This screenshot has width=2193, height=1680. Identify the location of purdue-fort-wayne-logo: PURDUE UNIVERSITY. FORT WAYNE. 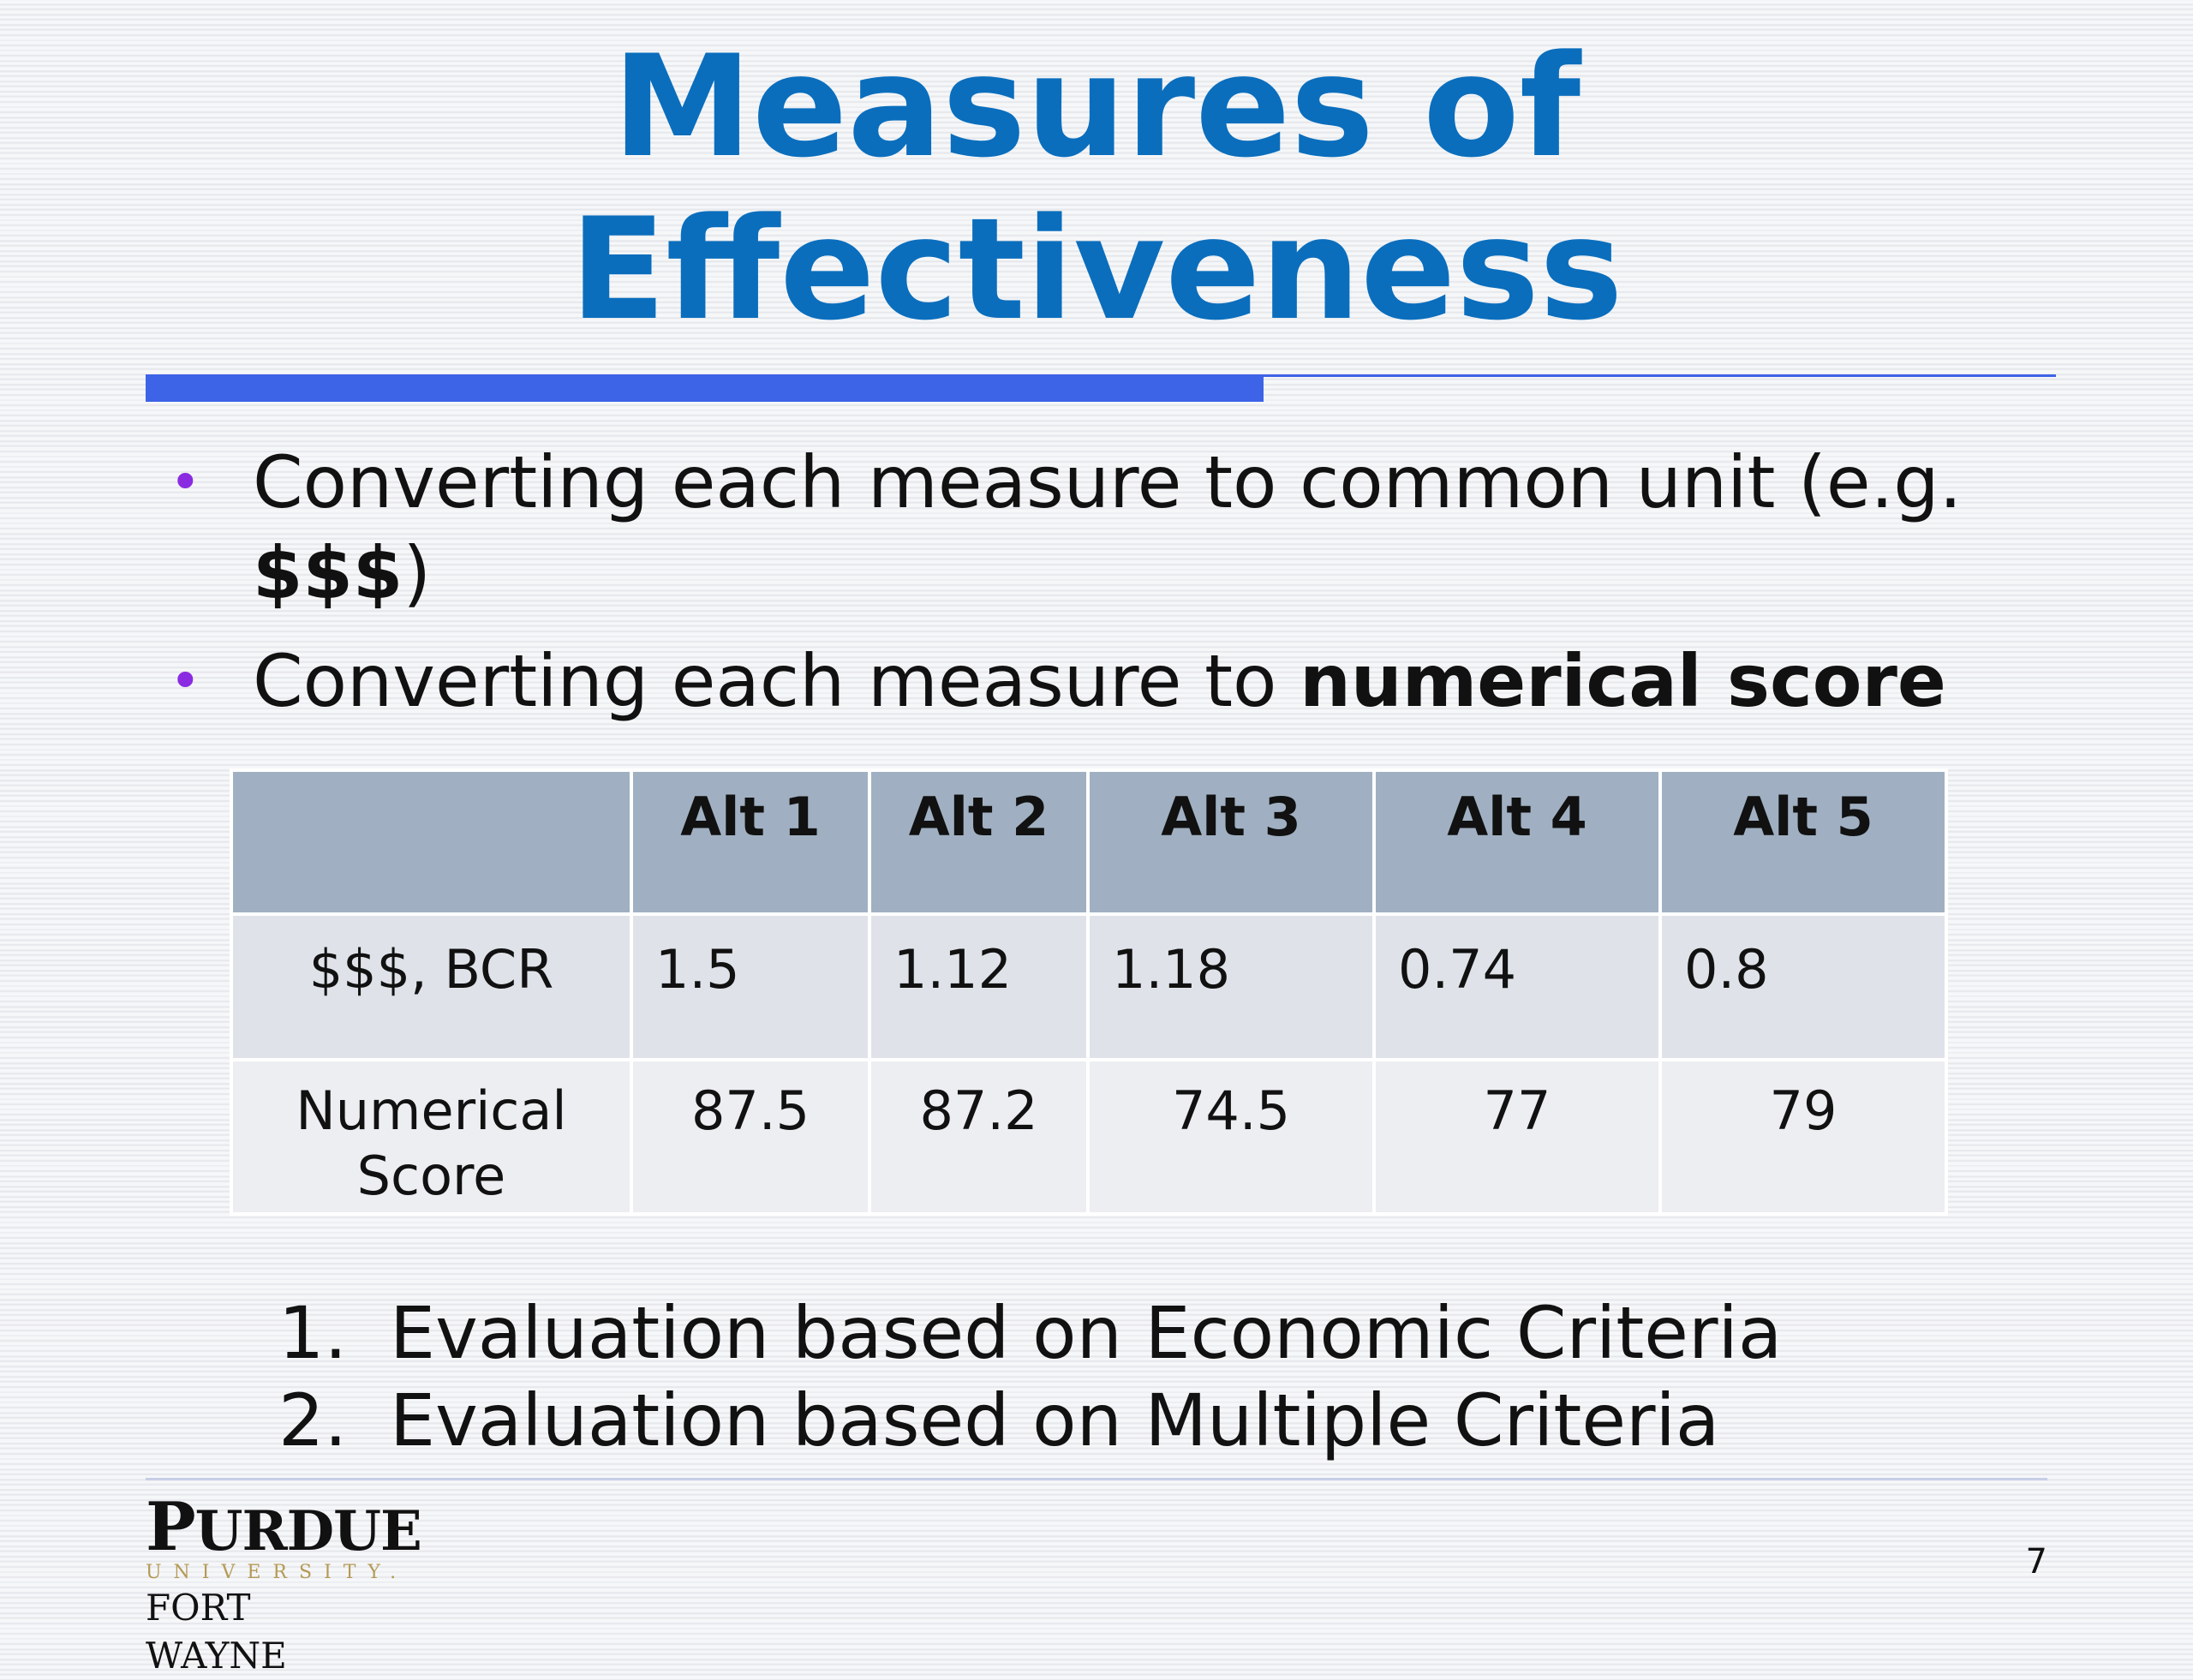
(284, 1583).